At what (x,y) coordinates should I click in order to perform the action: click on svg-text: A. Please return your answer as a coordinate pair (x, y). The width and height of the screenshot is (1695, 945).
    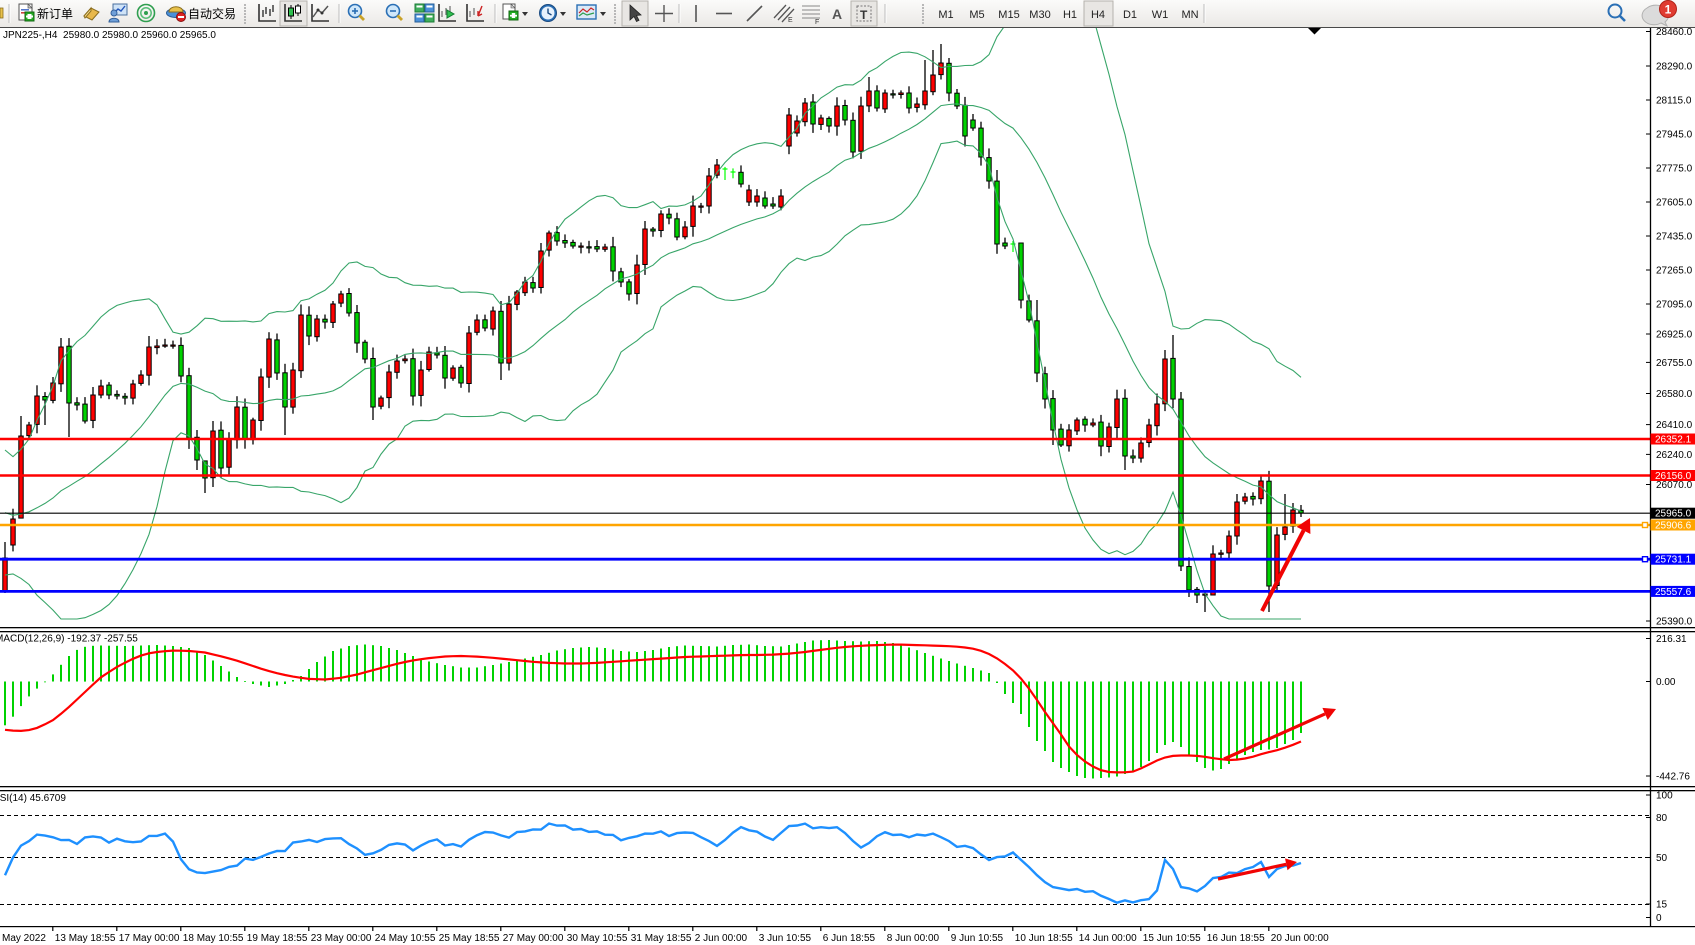
    Looking at the image, I should click on (837, 14).